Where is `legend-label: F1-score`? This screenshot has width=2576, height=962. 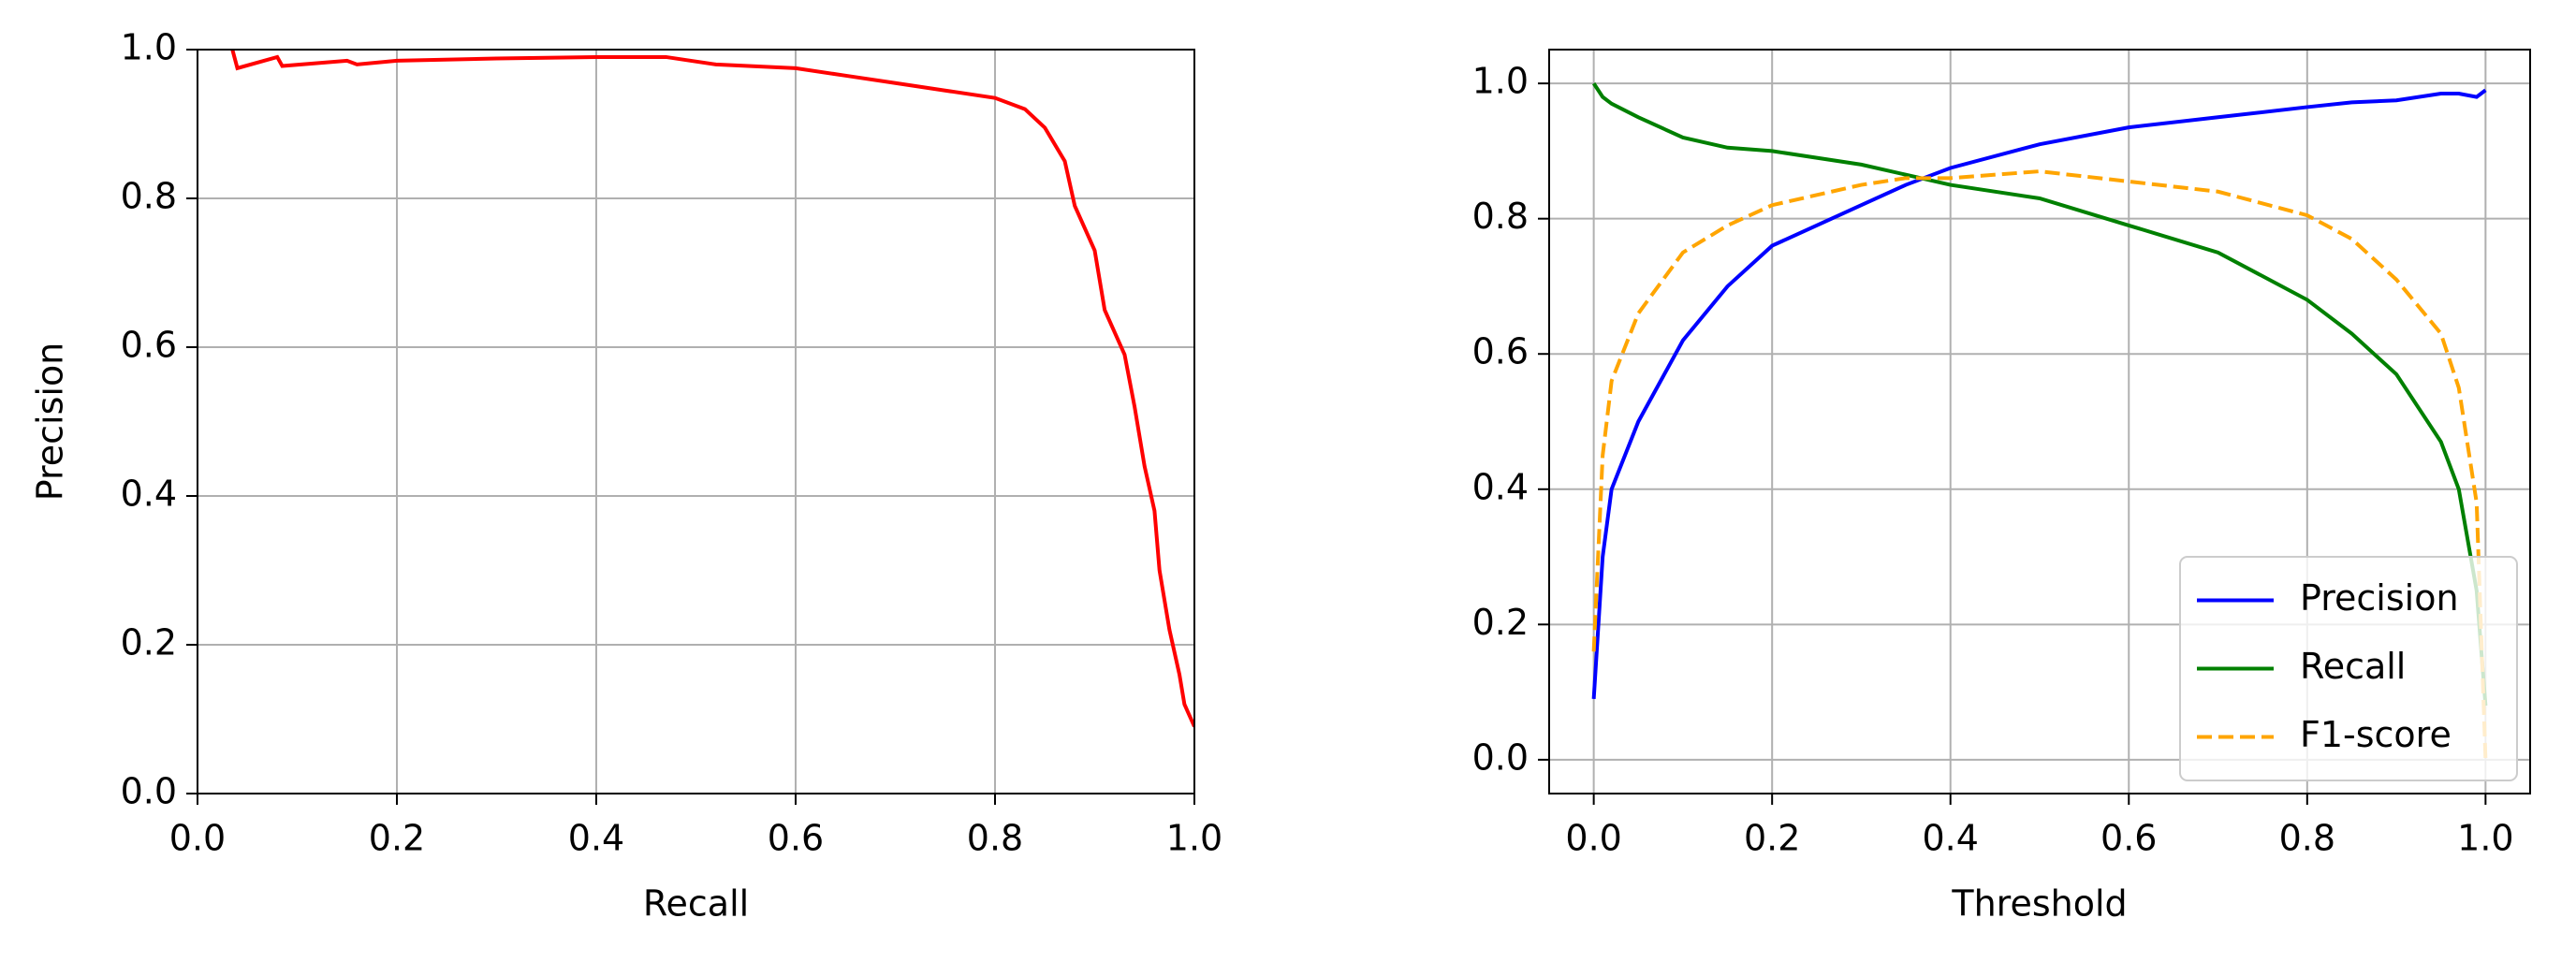 legend-label: F1-score is located at coordinates (2376, 734).